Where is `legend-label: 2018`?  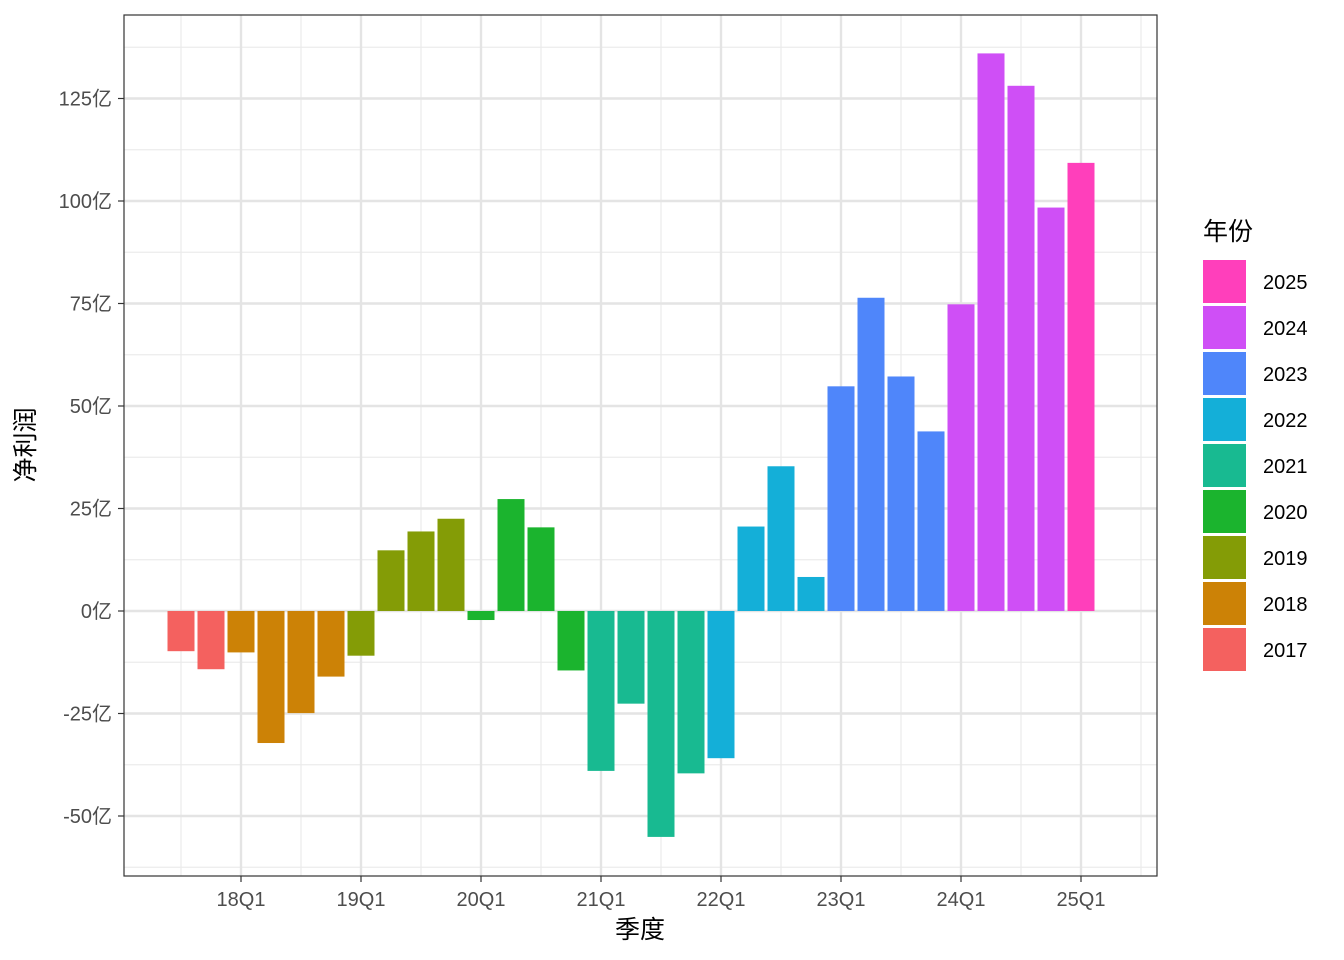 legend-label: 2018 is located at coordinates (1285, 605).